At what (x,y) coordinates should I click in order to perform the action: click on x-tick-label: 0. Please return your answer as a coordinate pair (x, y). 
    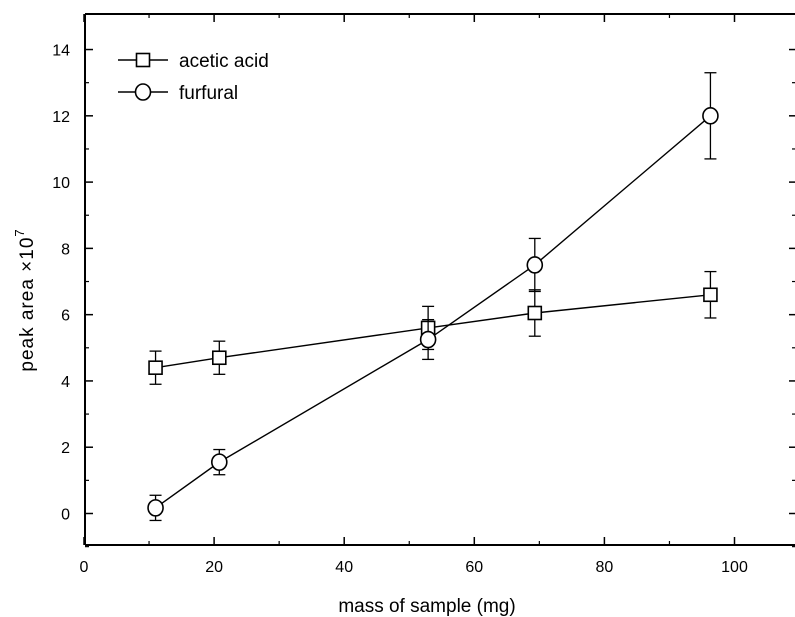
    Looking at the image, I should click on (84, 567).